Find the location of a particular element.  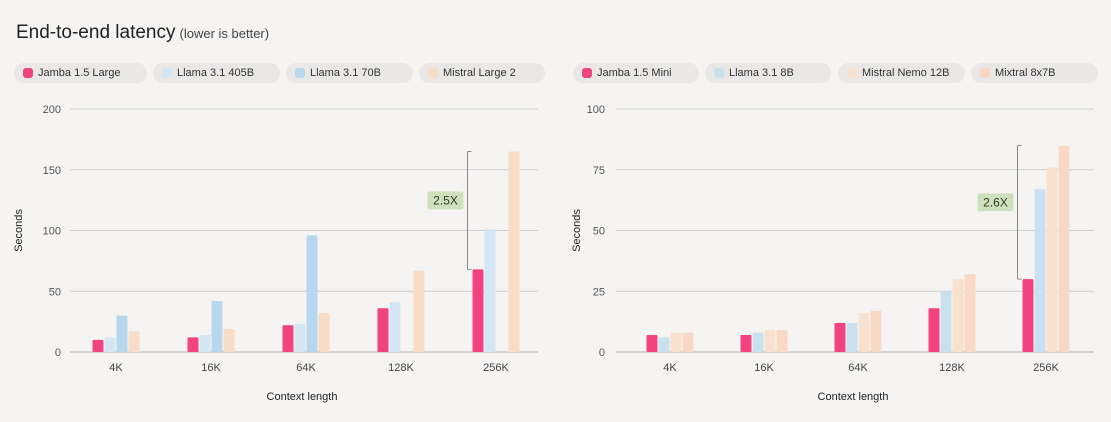

legend-item-llama-3-1-8b: Llama 3.1 8B is located at coordinates (768, 73).